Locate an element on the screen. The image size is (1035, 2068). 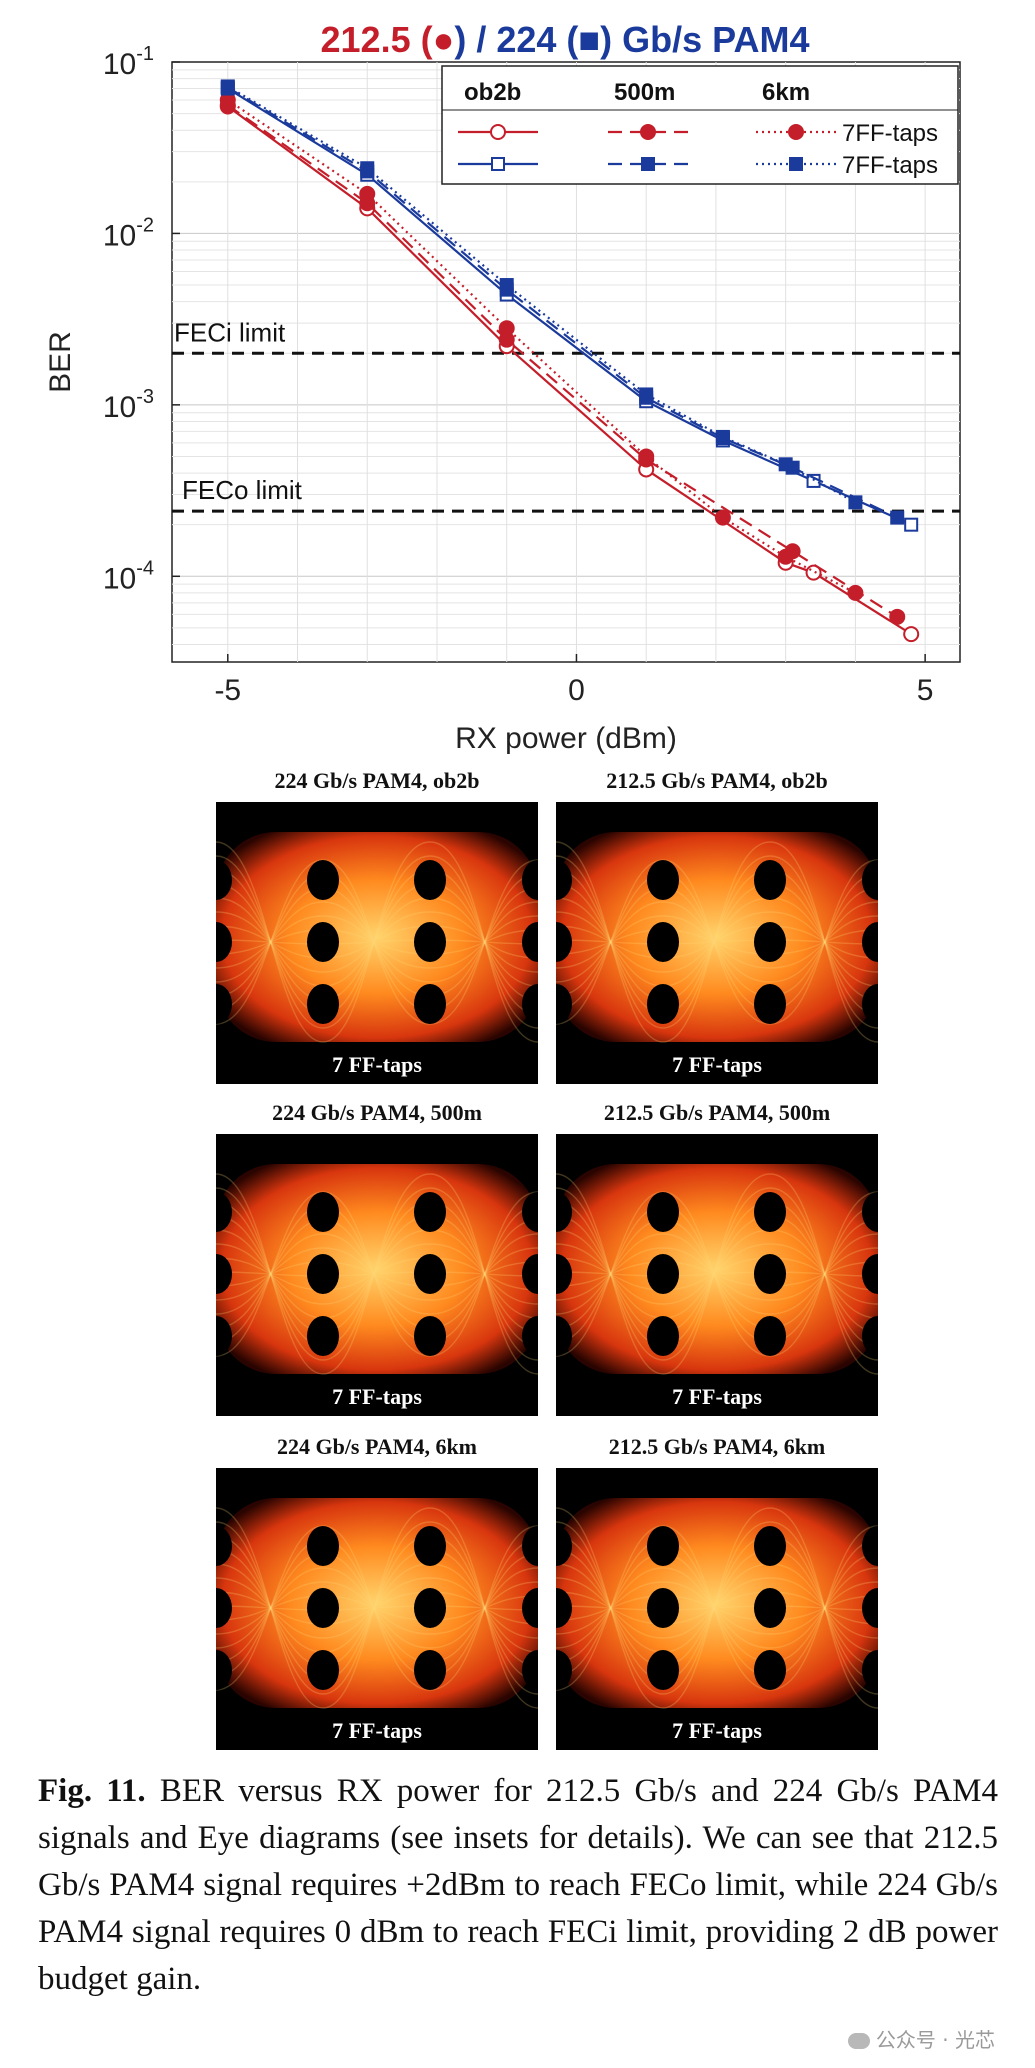
title-square-marker: ■ is located at coordinates (589, 39).